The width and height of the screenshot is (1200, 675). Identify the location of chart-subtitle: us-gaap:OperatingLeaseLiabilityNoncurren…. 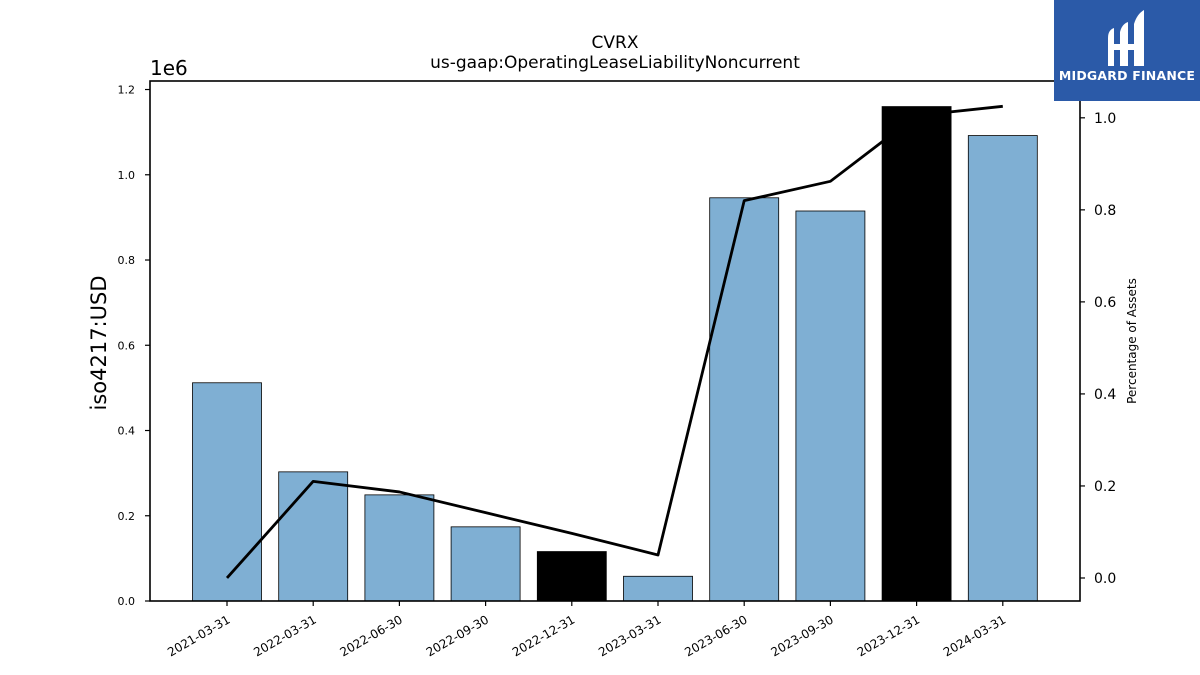
(615, 63).